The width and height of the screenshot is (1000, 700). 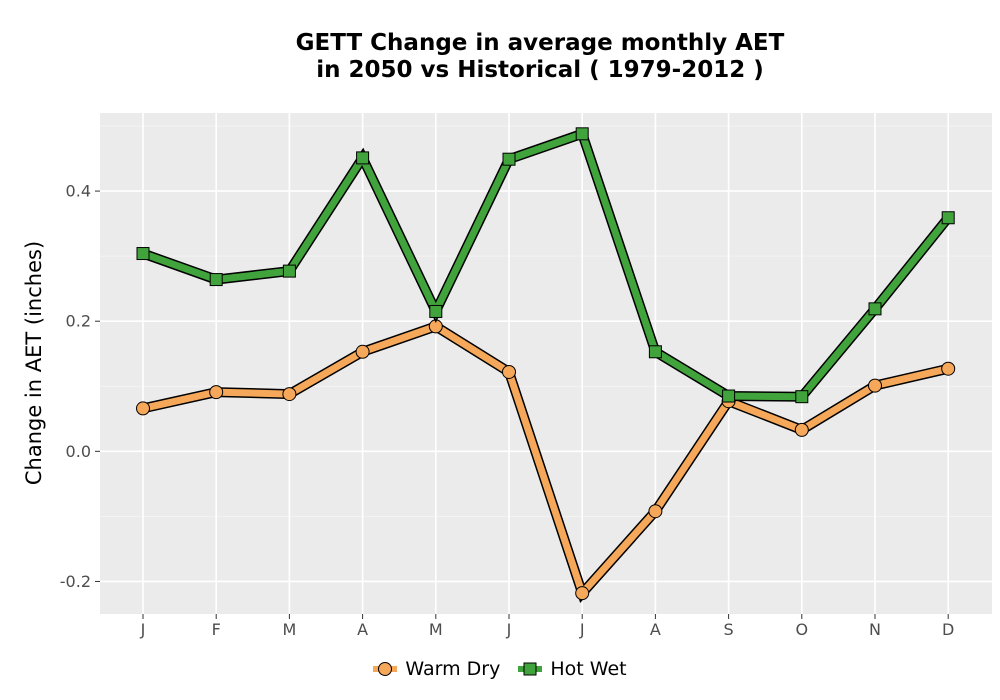 What do you see at coordinates (588, 669) in the screenshot?
I see `legend-label-hot-wet: Hot Wet` at bounding box center [588, 669].